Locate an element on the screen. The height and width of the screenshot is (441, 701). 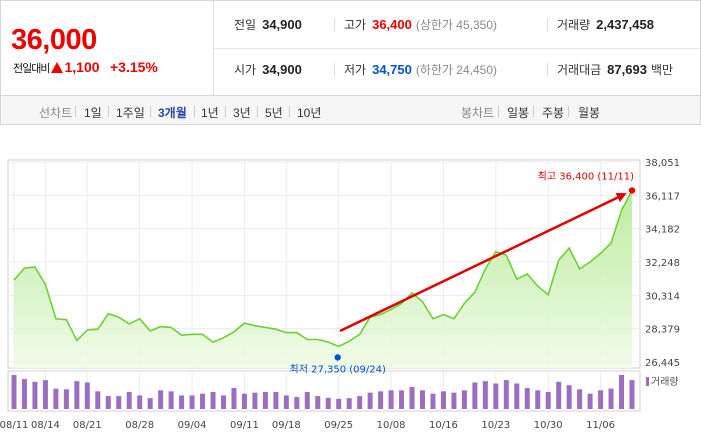
candle-weekly: 주봉 is located at coordinates (553, 113).